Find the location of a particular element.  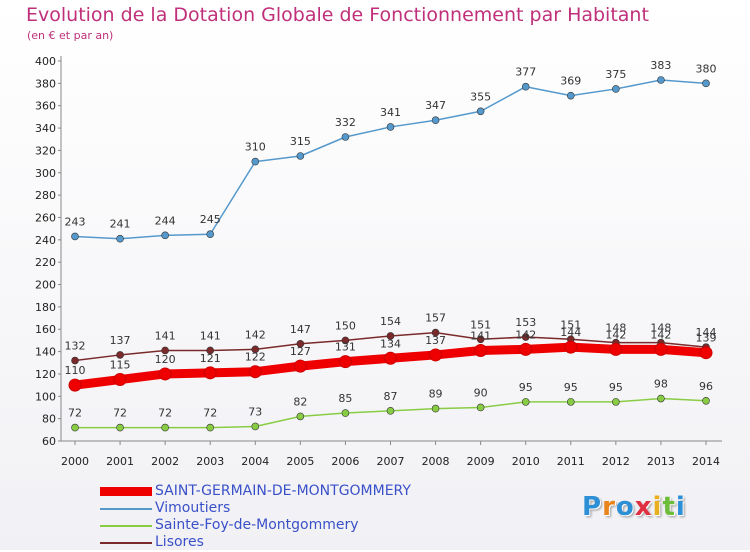

data-label: 150 is located at coordinates (345, 325).